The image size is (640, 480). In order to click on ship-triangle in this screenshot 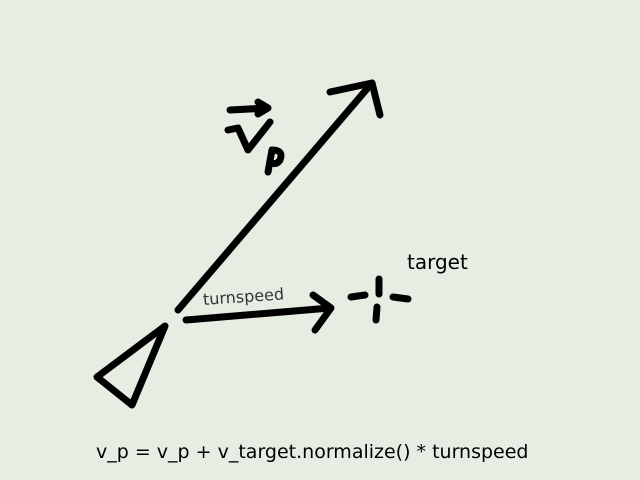, I will do `click(131, 365)`.